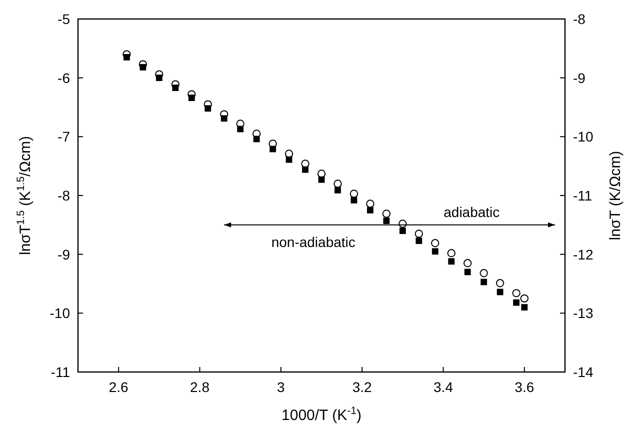  Describe the element at coordinates (524, 387) in the screenshot. I see `x-tick-label: 3.6` at that location.